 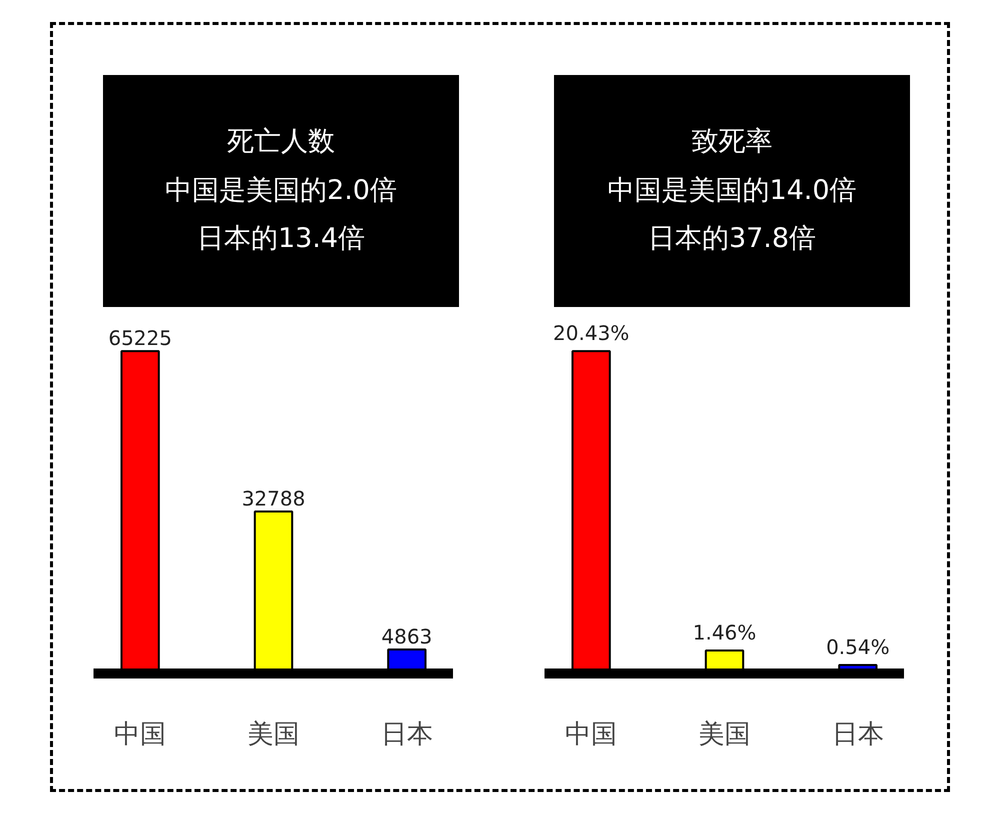 What do you see at coordinates (140, 338) in the screenshot?
I see `data-label: 65225` at bounding box center [140, 338].